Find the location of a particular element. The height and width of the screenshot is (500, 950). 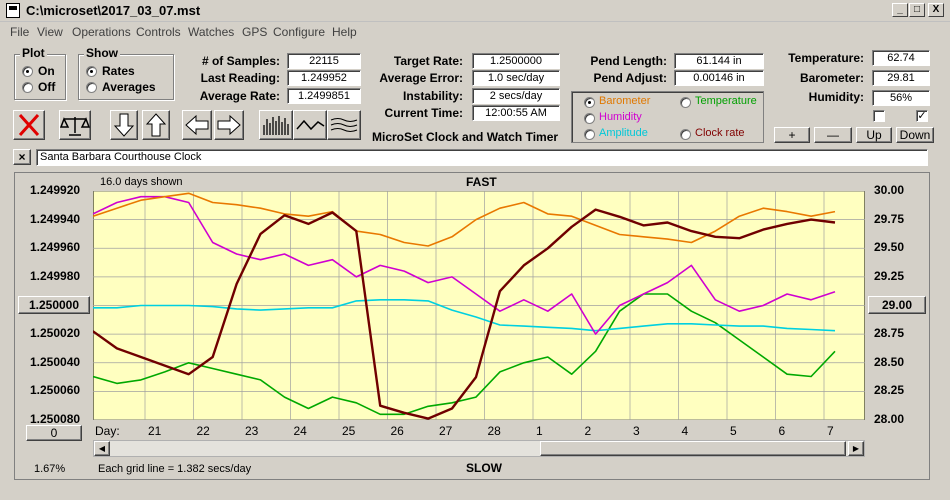

plot-on-radio is located at coordinates (27, 71).